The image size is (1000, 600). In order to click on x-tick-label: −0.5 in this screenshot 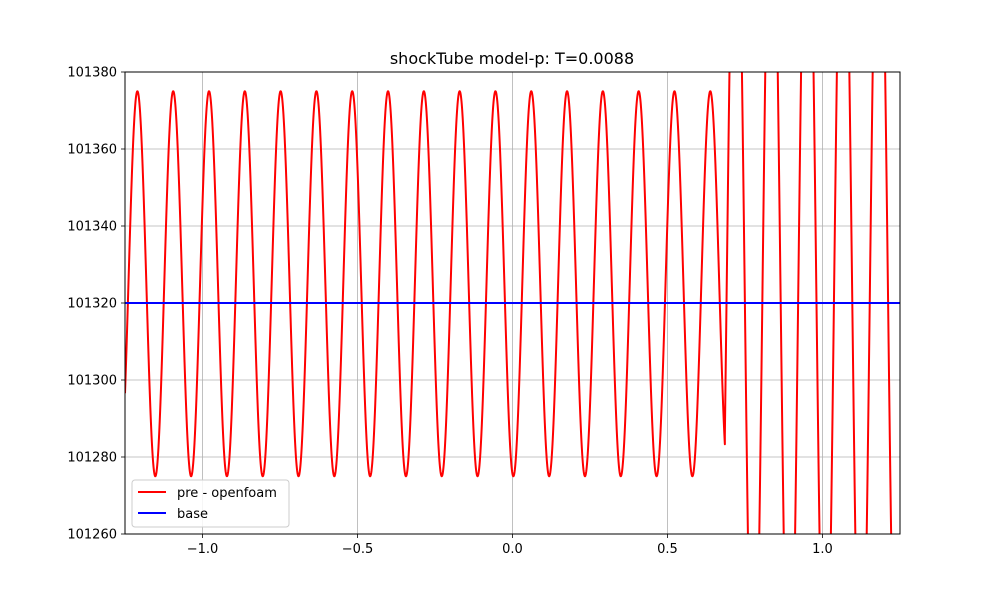, I will do `click(358, 549)`.